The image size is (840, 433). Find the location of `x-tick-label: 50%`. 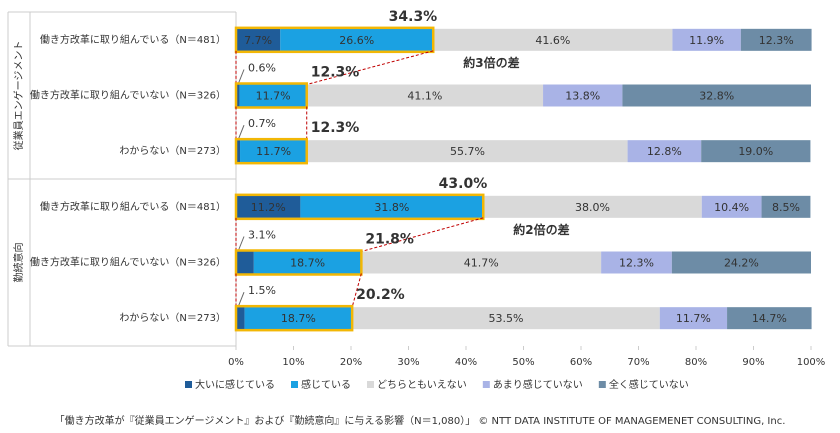

x-tick-label: 50% is located at coordinates (523, 362).